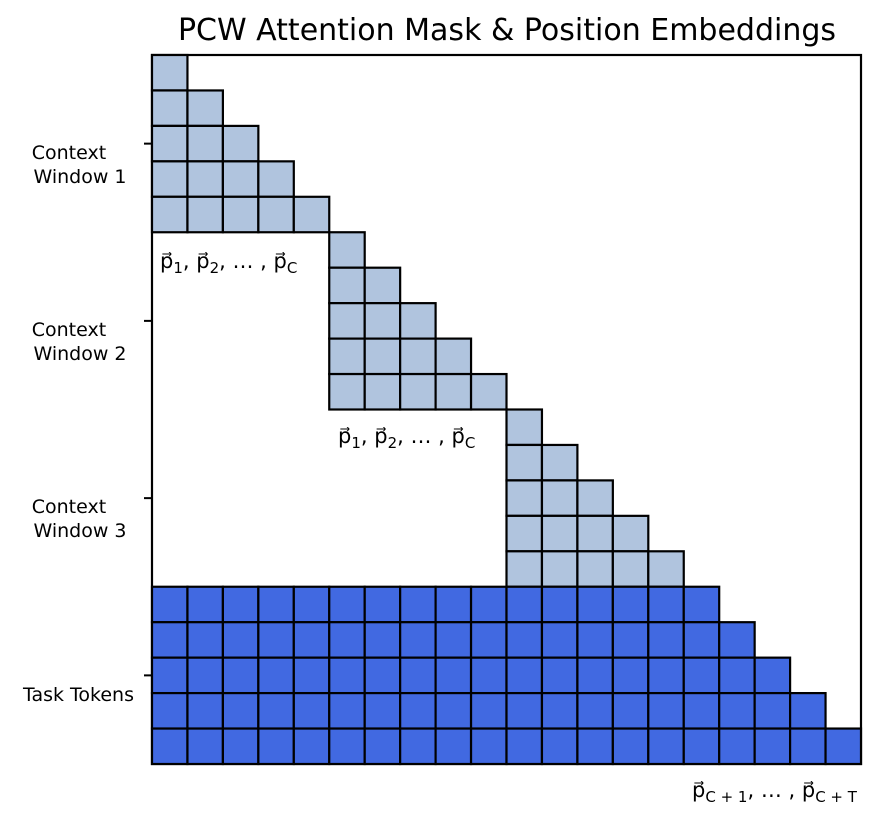 The height and width of the screenshot is (818, 896). What do you see at coordinates (507, 30) in the screenshot?
I see `figure-title: PCW Attention Mask & Position Embeddings` at bounding box center [507, 30].